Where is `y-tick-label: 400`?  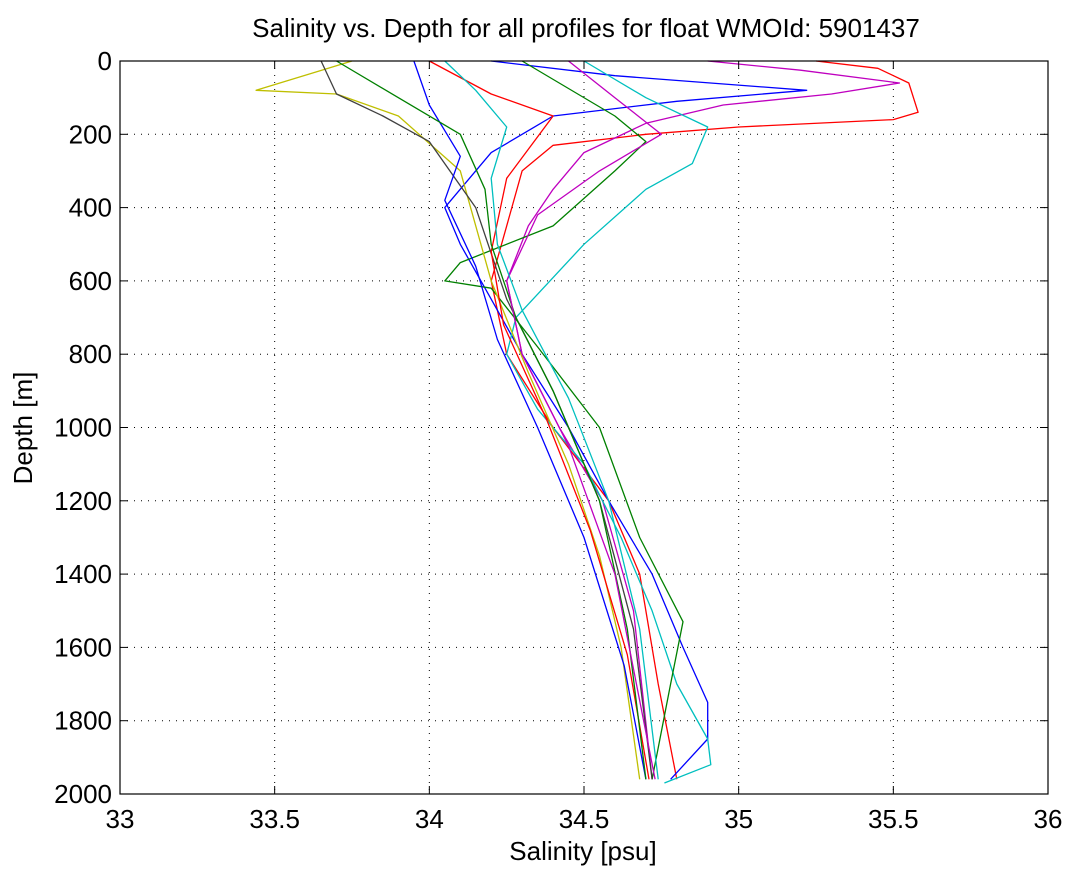
y-tick-label: 400 is located at coordinates (90, 208).